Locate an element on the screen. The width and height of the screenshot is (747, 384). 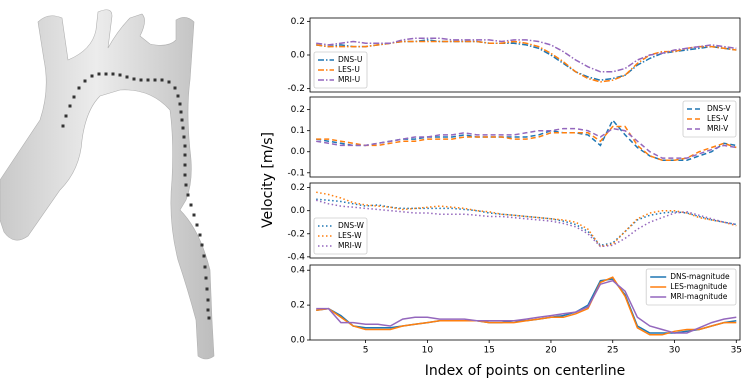
legend-label: MRI-magnitude is located at coordinates (699, 296).